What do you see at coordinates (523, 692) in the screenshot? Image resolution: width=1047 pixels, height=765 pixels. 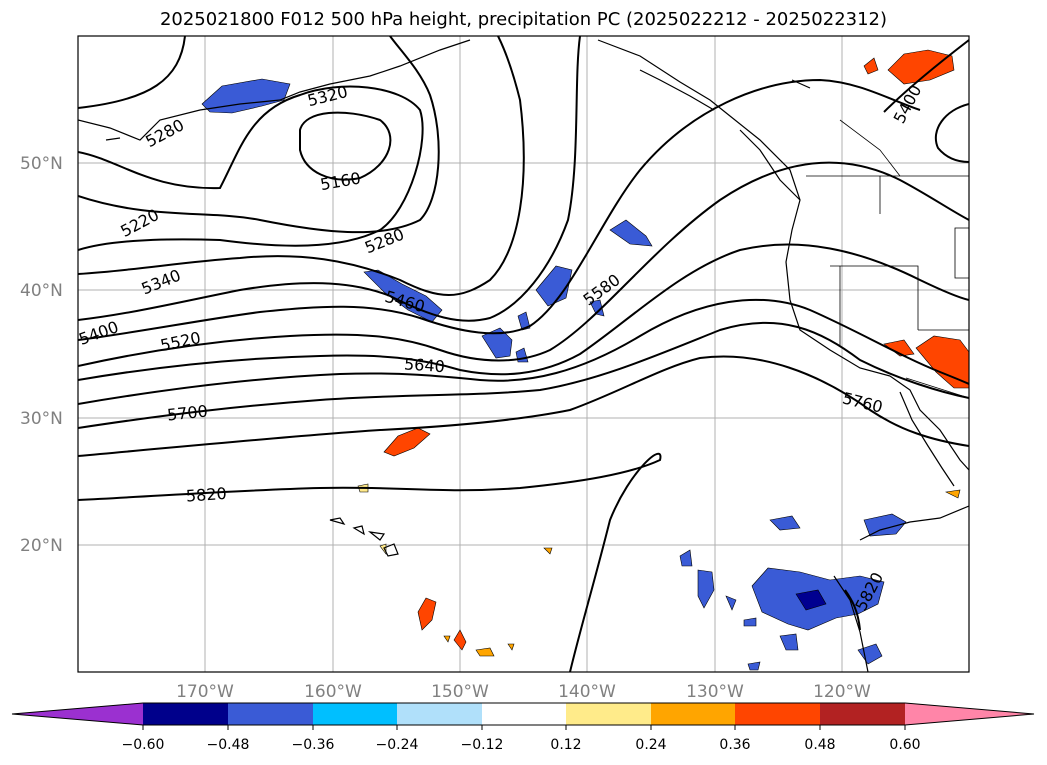 I see `lon-tick-labels: 170°W 160°W 150°W 140°W 130°W 120°W` at bounding box center [523, 692].